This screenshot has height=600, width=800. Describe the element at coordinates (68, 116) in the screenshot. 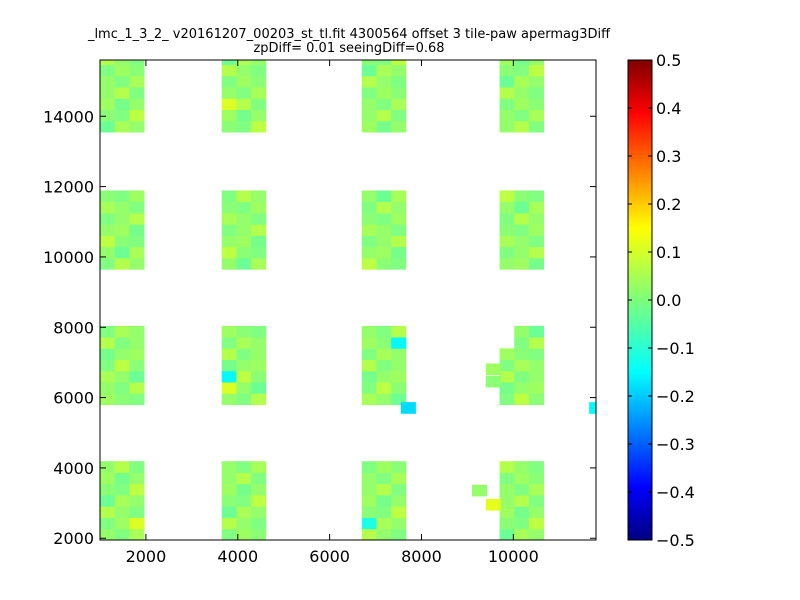

I see `y-tick-label: 14000` at that location.